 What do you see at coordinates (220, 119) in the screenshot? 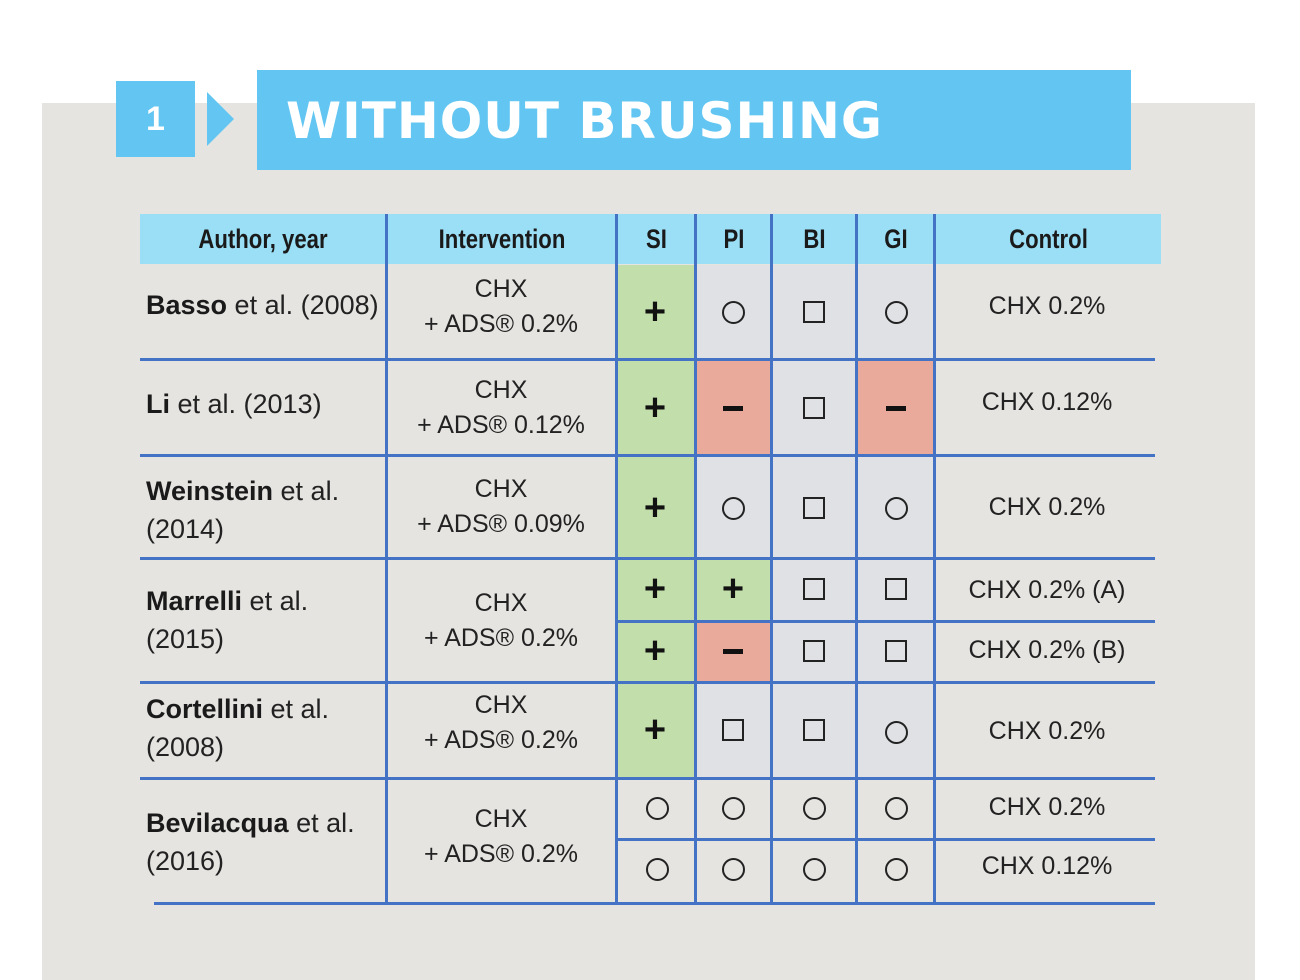
I see `arrow-right-icon` at bounding box center [220, 119].